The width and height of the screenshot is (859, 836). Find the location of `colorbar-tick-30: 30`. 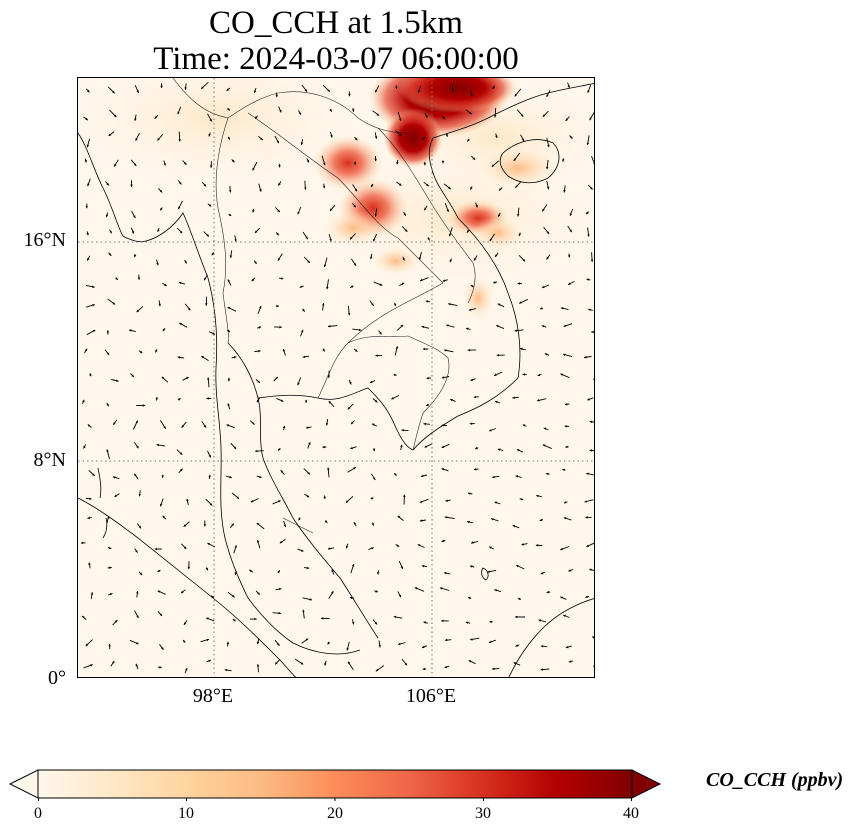

colorbar-tick-30: 30 is located at coordinates (483, 813).